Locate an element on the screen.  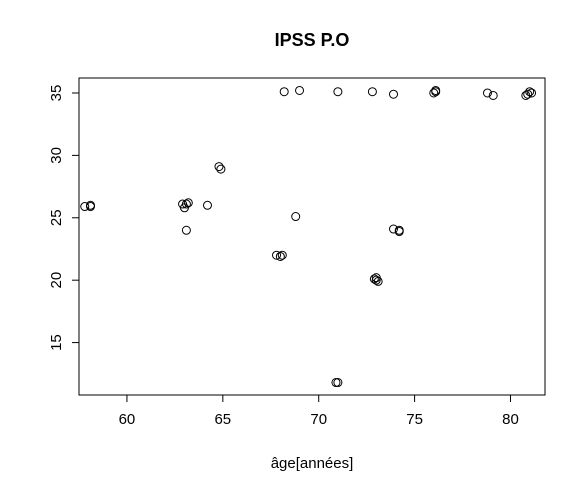
chart-title: IPSS P.O is located at coordinates (312, 40).